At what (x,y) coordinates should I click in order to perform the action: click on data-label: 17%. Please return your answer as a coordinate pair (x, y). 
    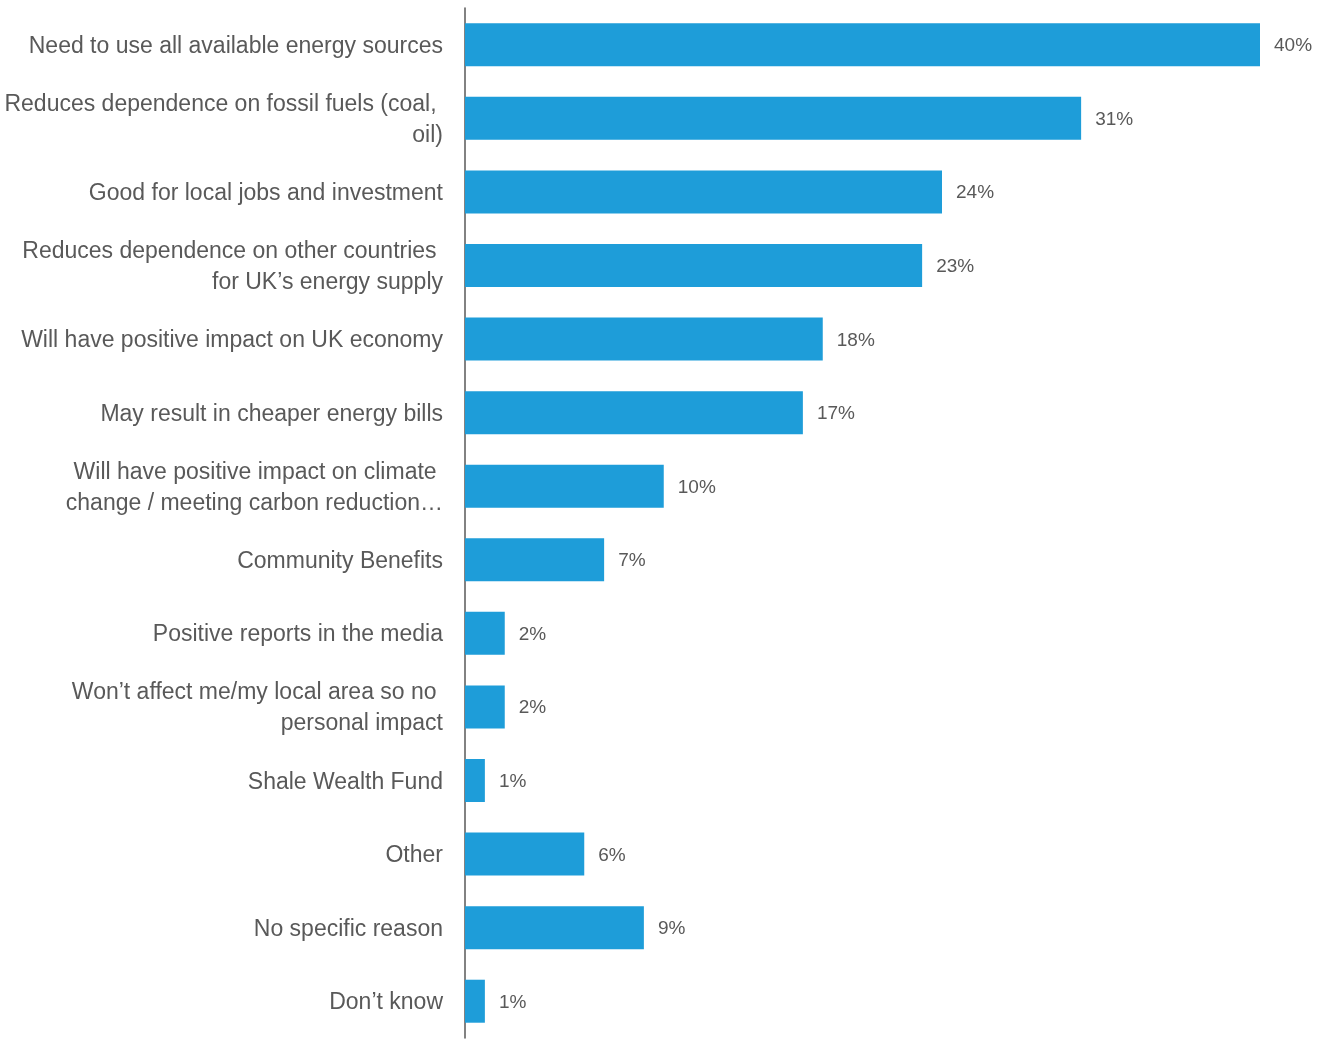
    Looking at the image, I should click on (836, 413).